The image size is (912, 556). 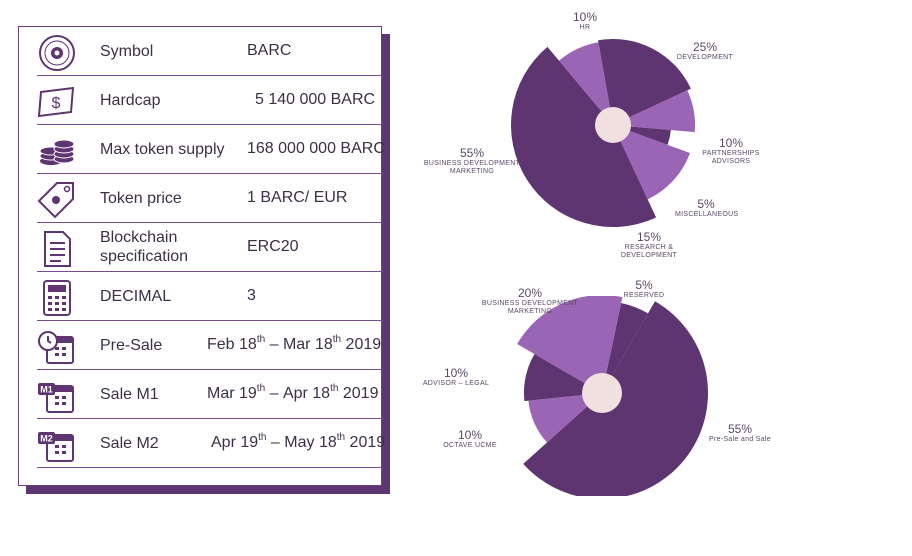 I want to click on row-max-supply: Max token supply 168 000 000 BARC, so click(x=211, y=149).